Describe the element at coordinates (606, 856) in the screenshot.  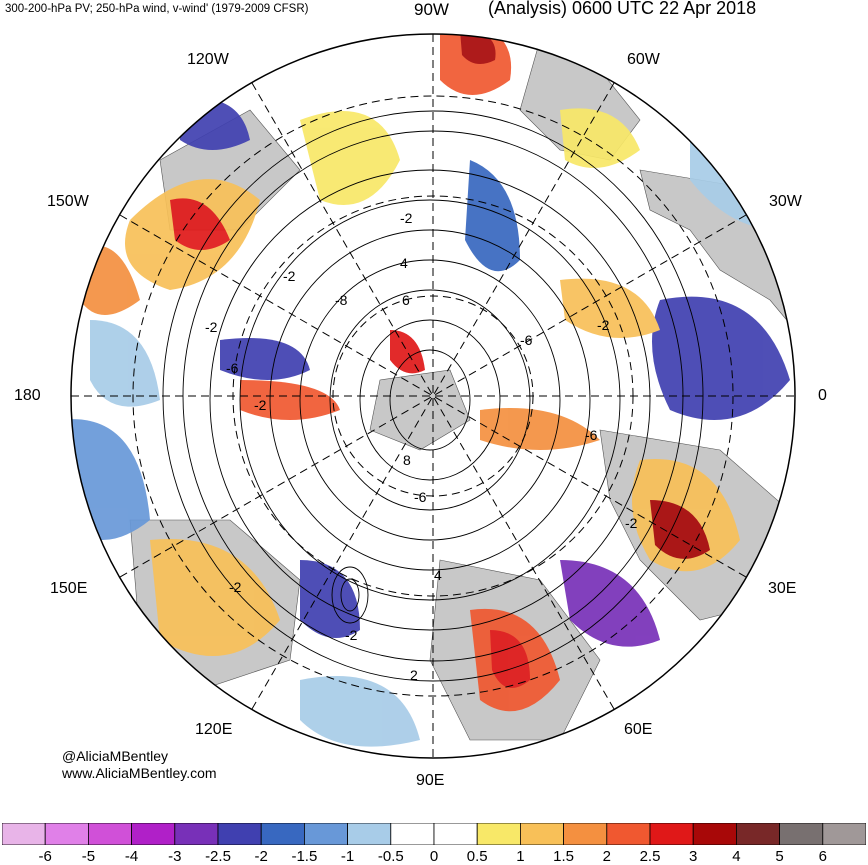
I see `colorbar-tick-label: 2` at that location.